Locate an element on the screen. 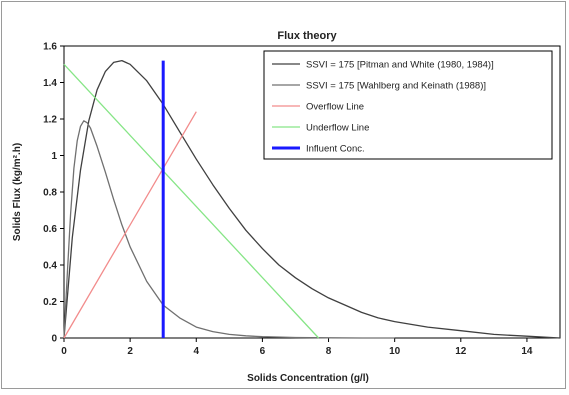 The image size is (569, 395). y-tick-label: 0 is located at coordinates (54, 339).